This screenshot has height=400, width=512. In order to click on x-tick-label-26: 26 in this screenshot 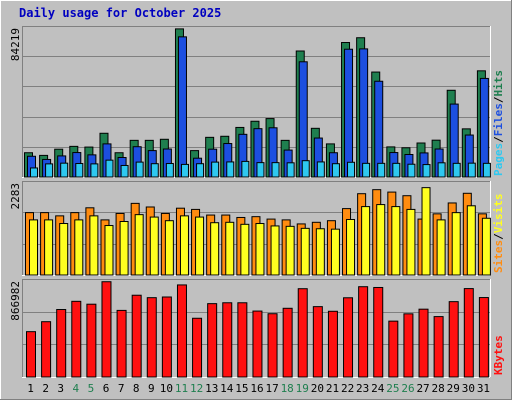, I will do `click(407, 388)`.